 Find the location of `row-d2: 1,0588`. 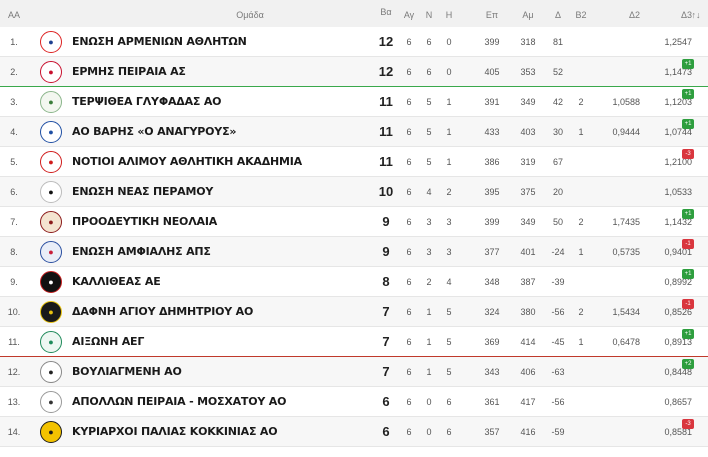

row-d2: 1,0588 is located at coordinates (626, 102).